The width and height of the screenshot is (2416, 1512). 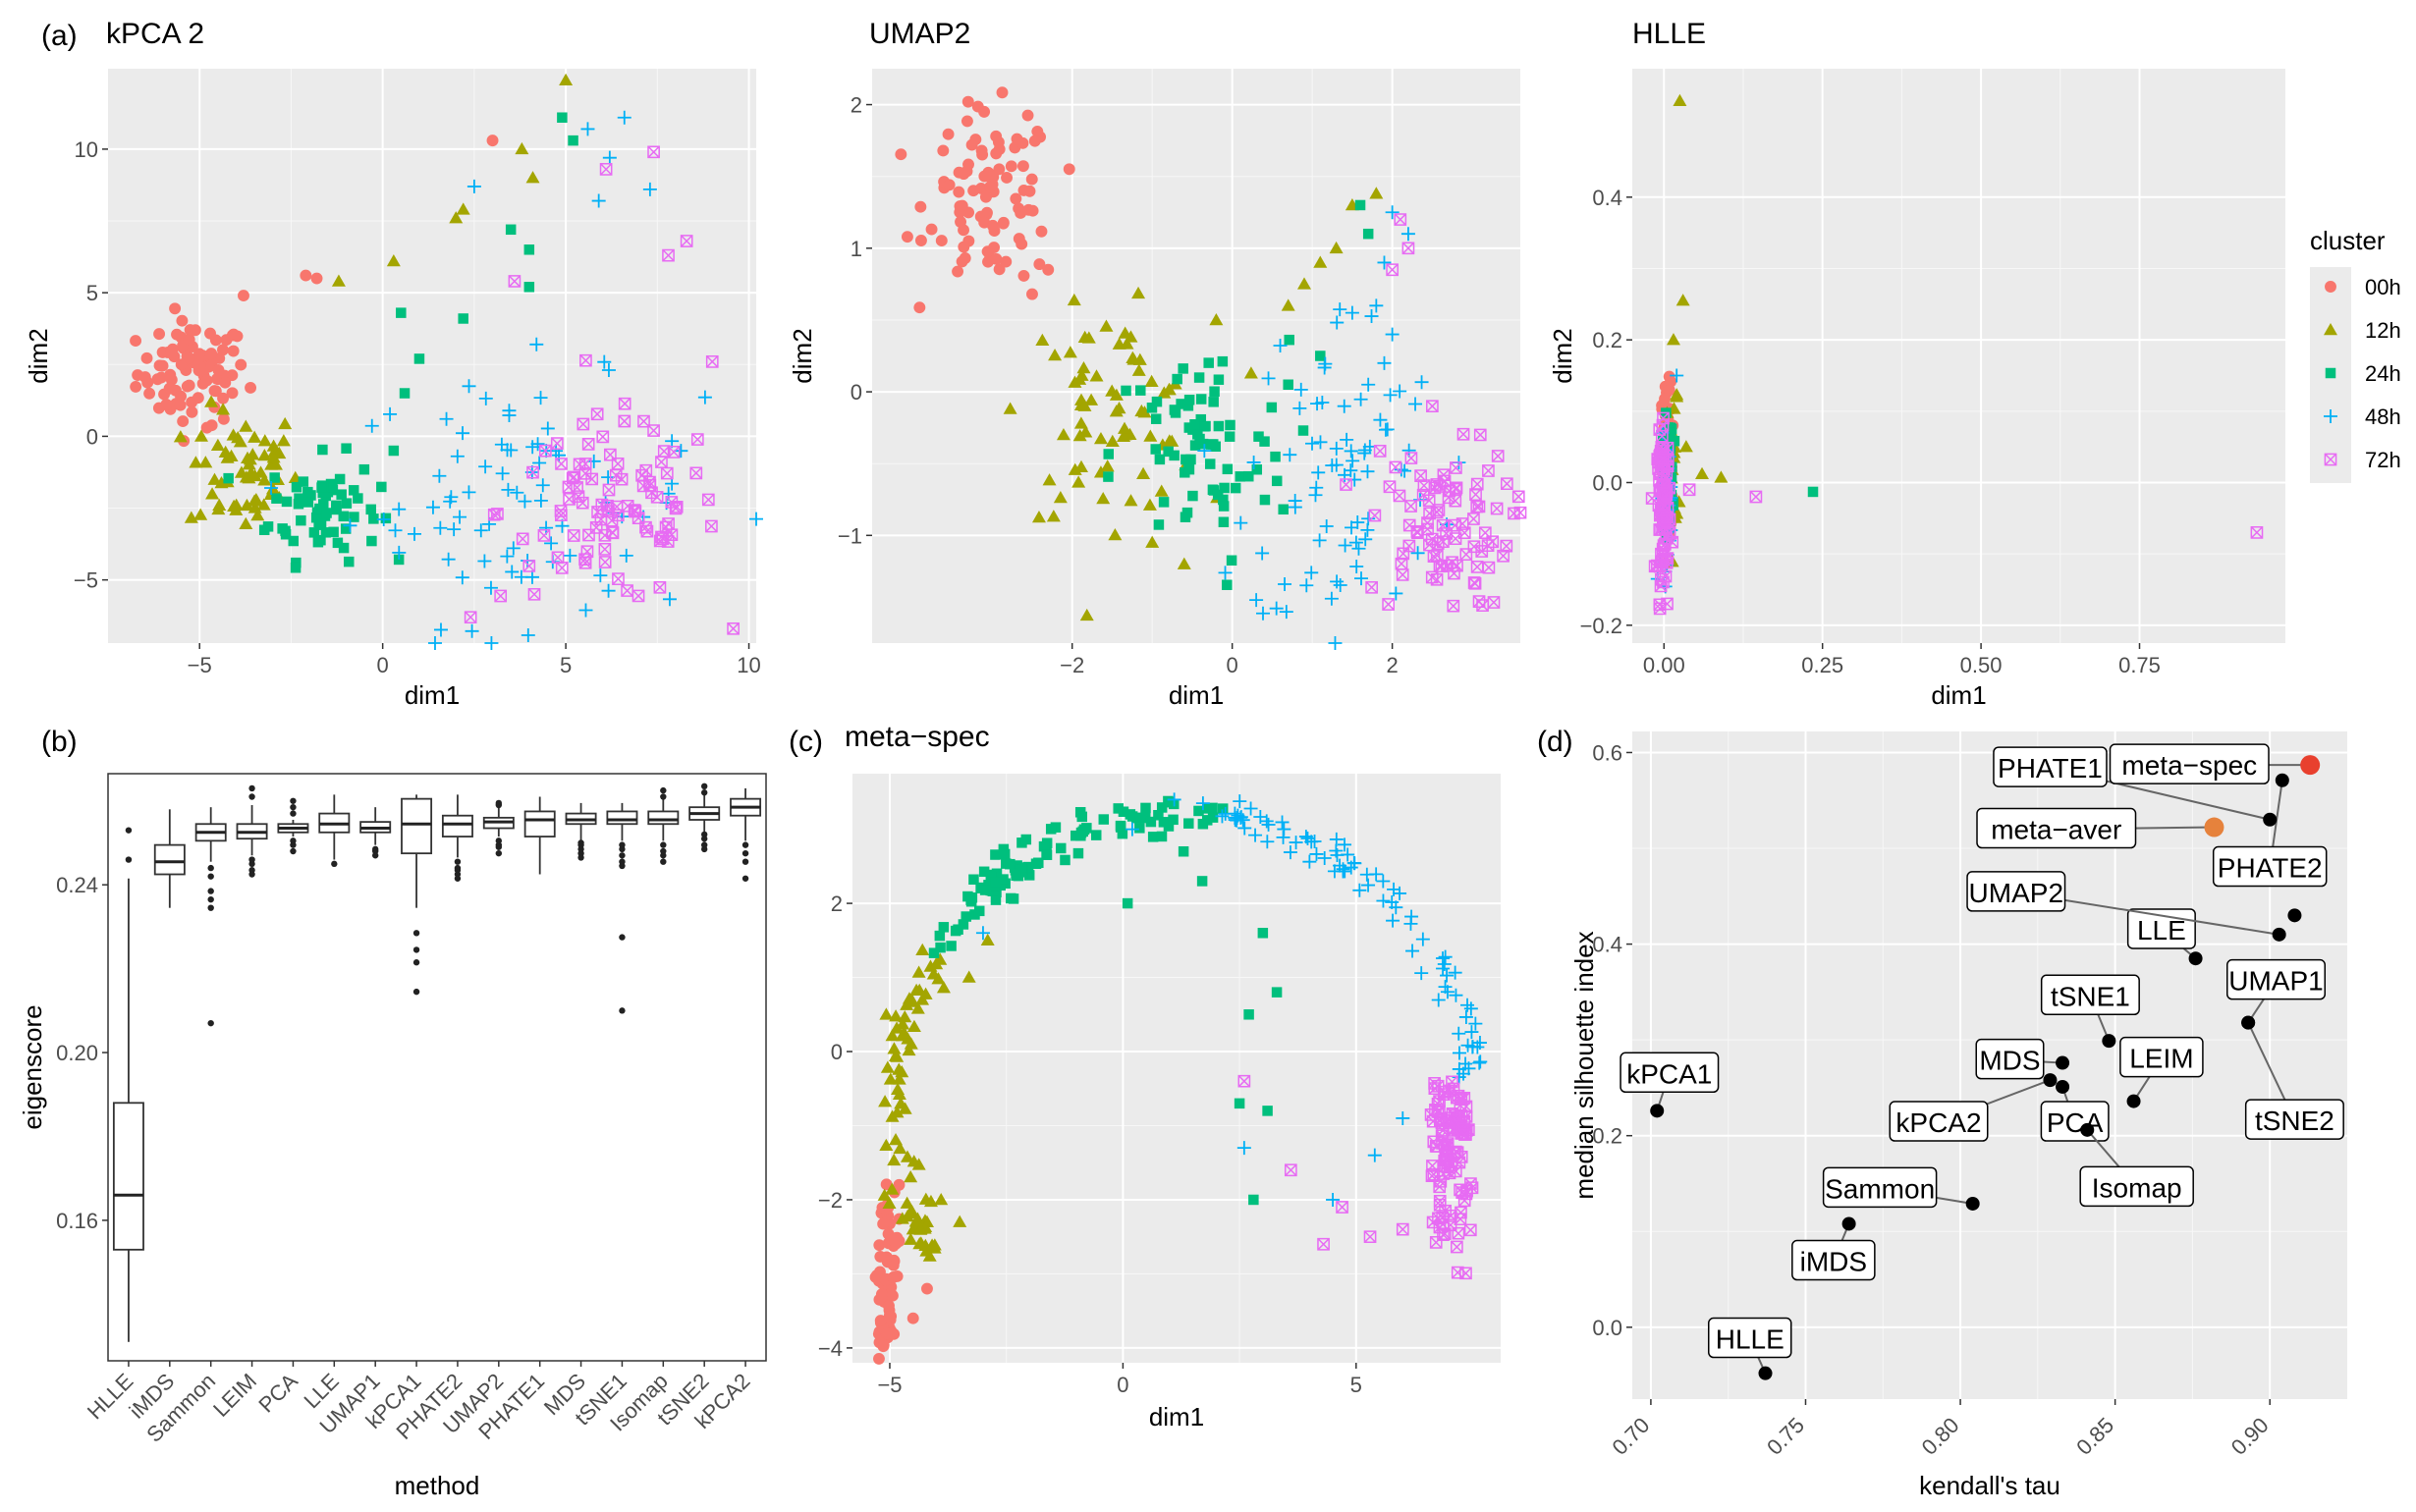 I want to click on points, so click(x=1211, y=368).